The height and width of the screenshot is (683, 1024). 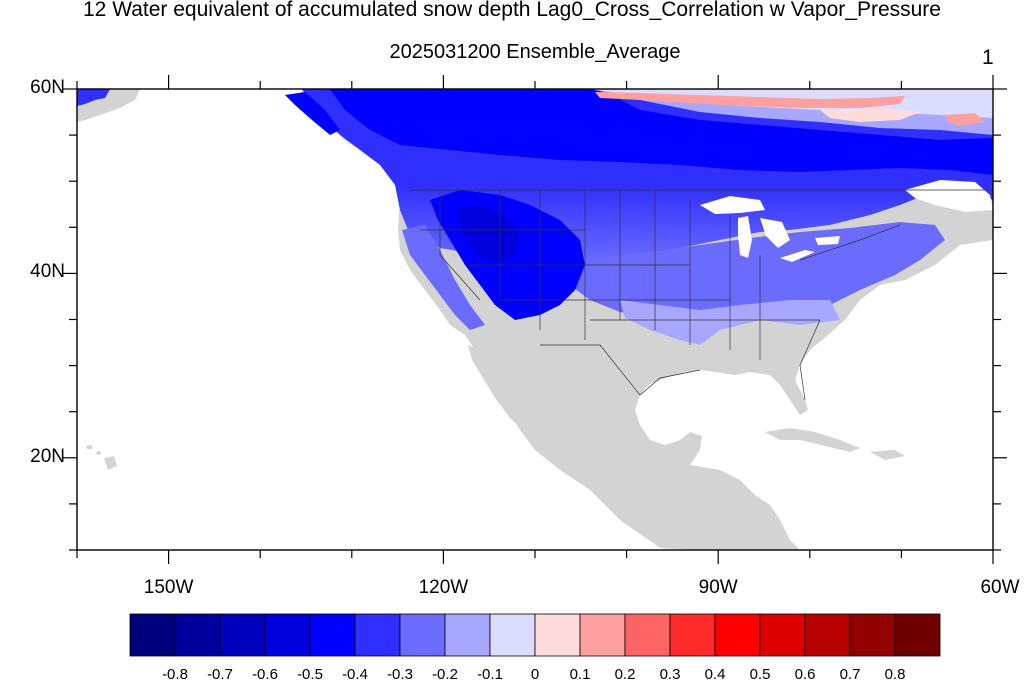 I want to click on colorbar-label: 0.7, so click(x=850, y=674).